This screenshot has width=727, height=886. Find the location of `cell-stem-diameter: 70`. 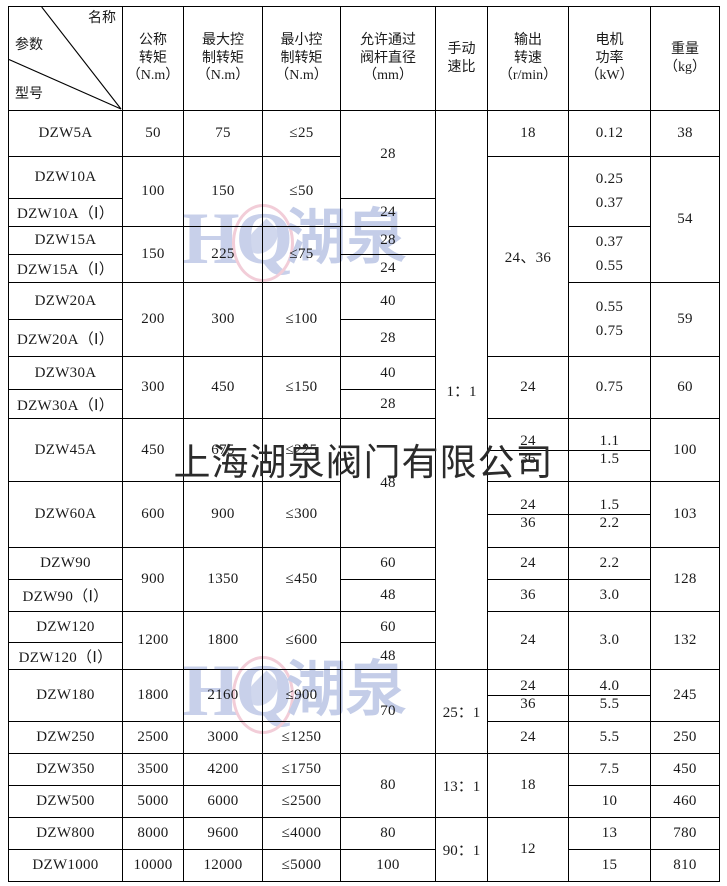

cell-stem-diameter: 70 is located at coordinates (388, 711).